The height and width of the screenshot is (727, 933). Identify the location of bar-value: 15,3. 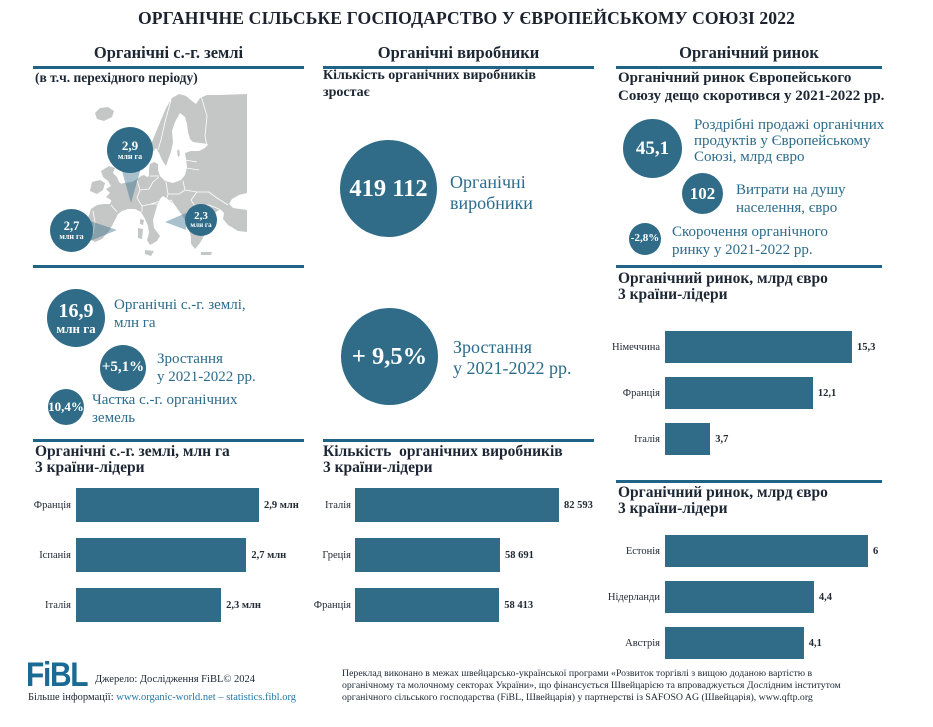
(866, 347).